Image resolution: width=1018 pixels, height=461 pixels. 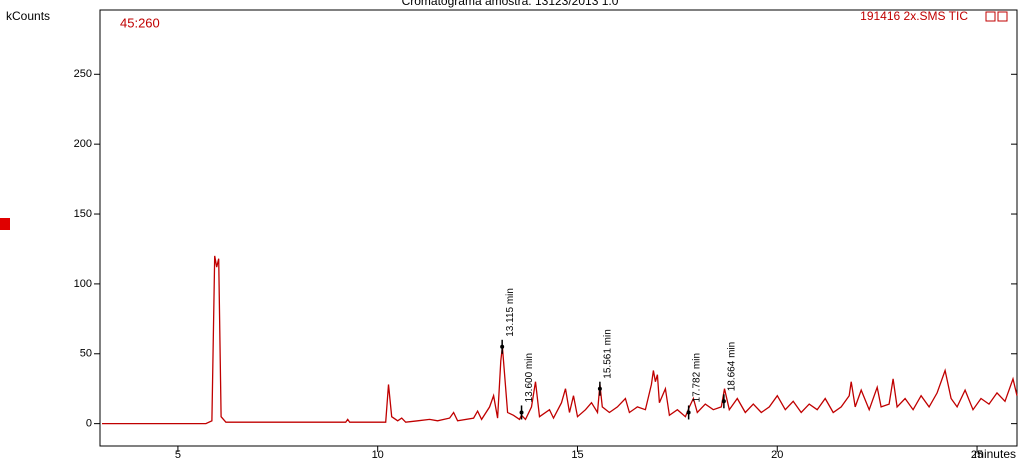 What do you see at coordinates (529, 377) in the screenshot?
I see `annotation-label: 13.600 min` at bounding box center [529, 377].